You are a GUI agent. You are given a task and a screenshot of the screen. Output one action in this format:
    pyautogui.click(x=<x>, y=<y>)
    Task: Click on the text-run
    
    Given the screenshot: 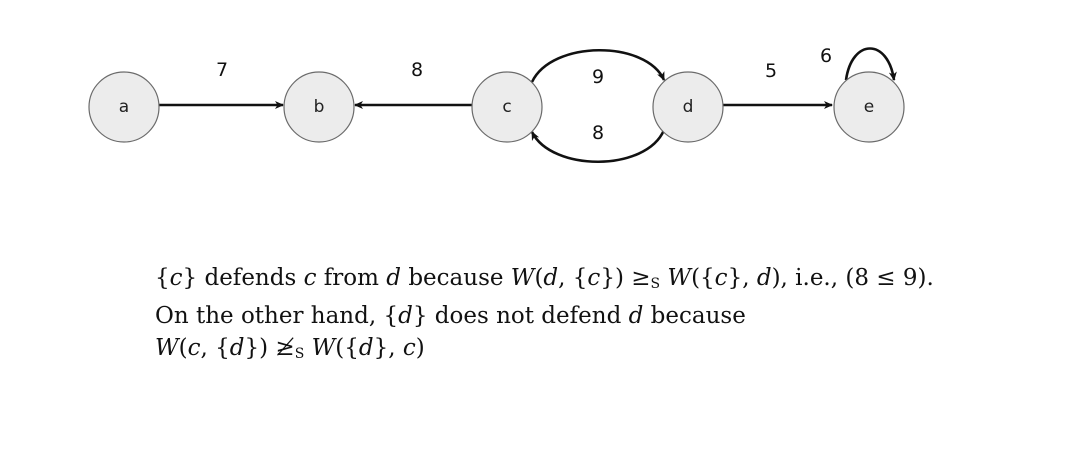 What is the action you would take?
    pyautogui.click(x=307, y=348)
    